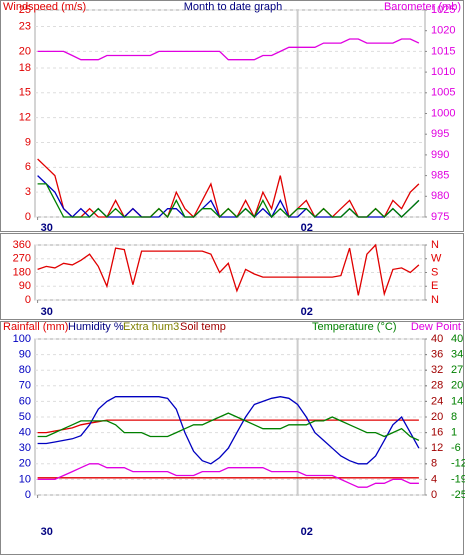 This screenshot has height=556, width=465. I want to click on y2-tick-label: 36, so click(437, 355).